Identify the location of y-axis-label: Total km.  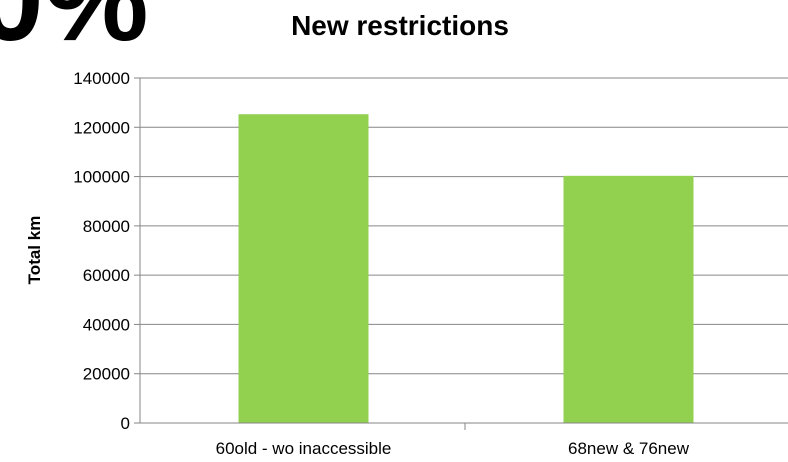
(34, 250).